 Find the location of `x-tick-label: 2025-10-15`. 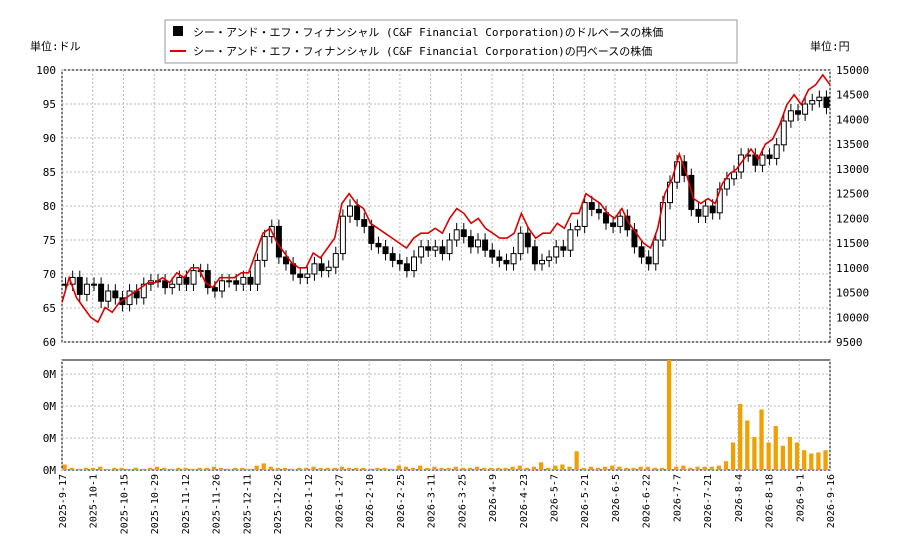

x-tick-label: 2025-10-15 is located at coordinates (124, 504).